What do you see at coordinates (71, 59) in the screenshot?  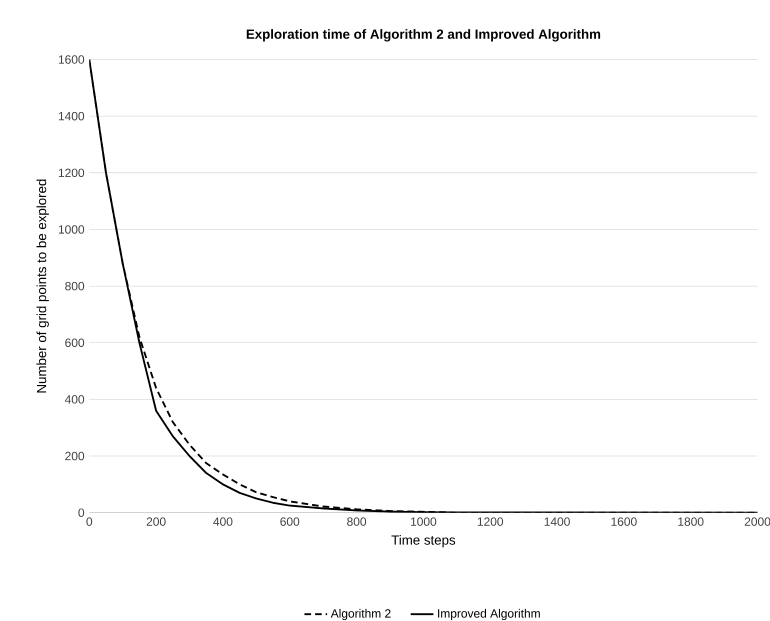 I see `y-tick-label: 1600` at bounding box center [71, 59].